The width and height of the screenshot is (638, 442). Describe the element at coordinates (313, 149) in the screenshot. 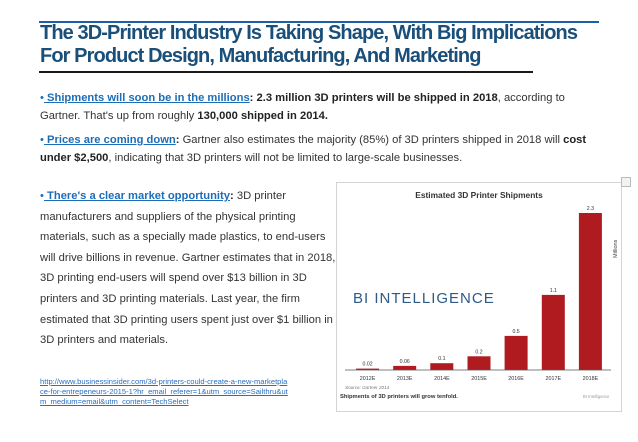

I see `prices-stat: cost under $2,500` at that location.